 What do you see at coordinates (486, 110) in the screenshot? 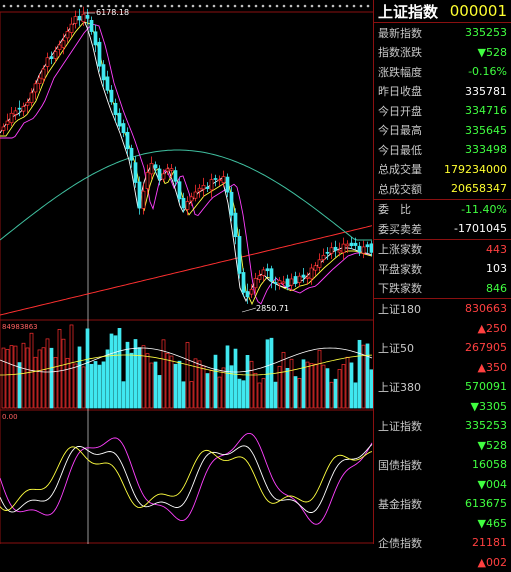
I see `quote-row-value: 334716` at bounding box center [486, 110].